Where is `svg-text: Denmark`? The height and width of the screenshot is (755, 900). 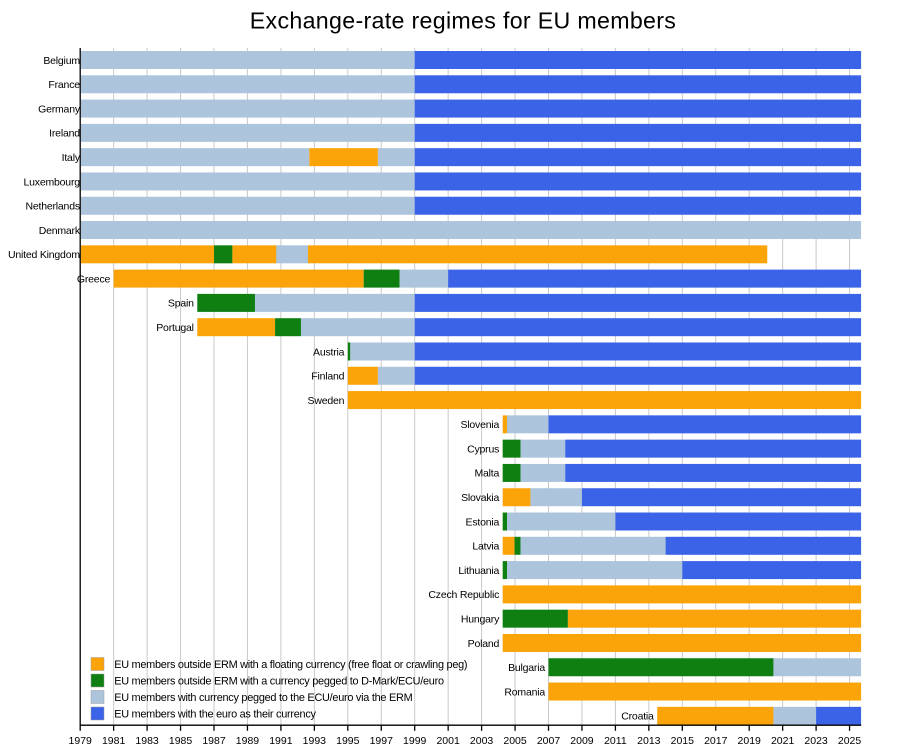 svg-text: Denmark is located at coordinates (60, 231).